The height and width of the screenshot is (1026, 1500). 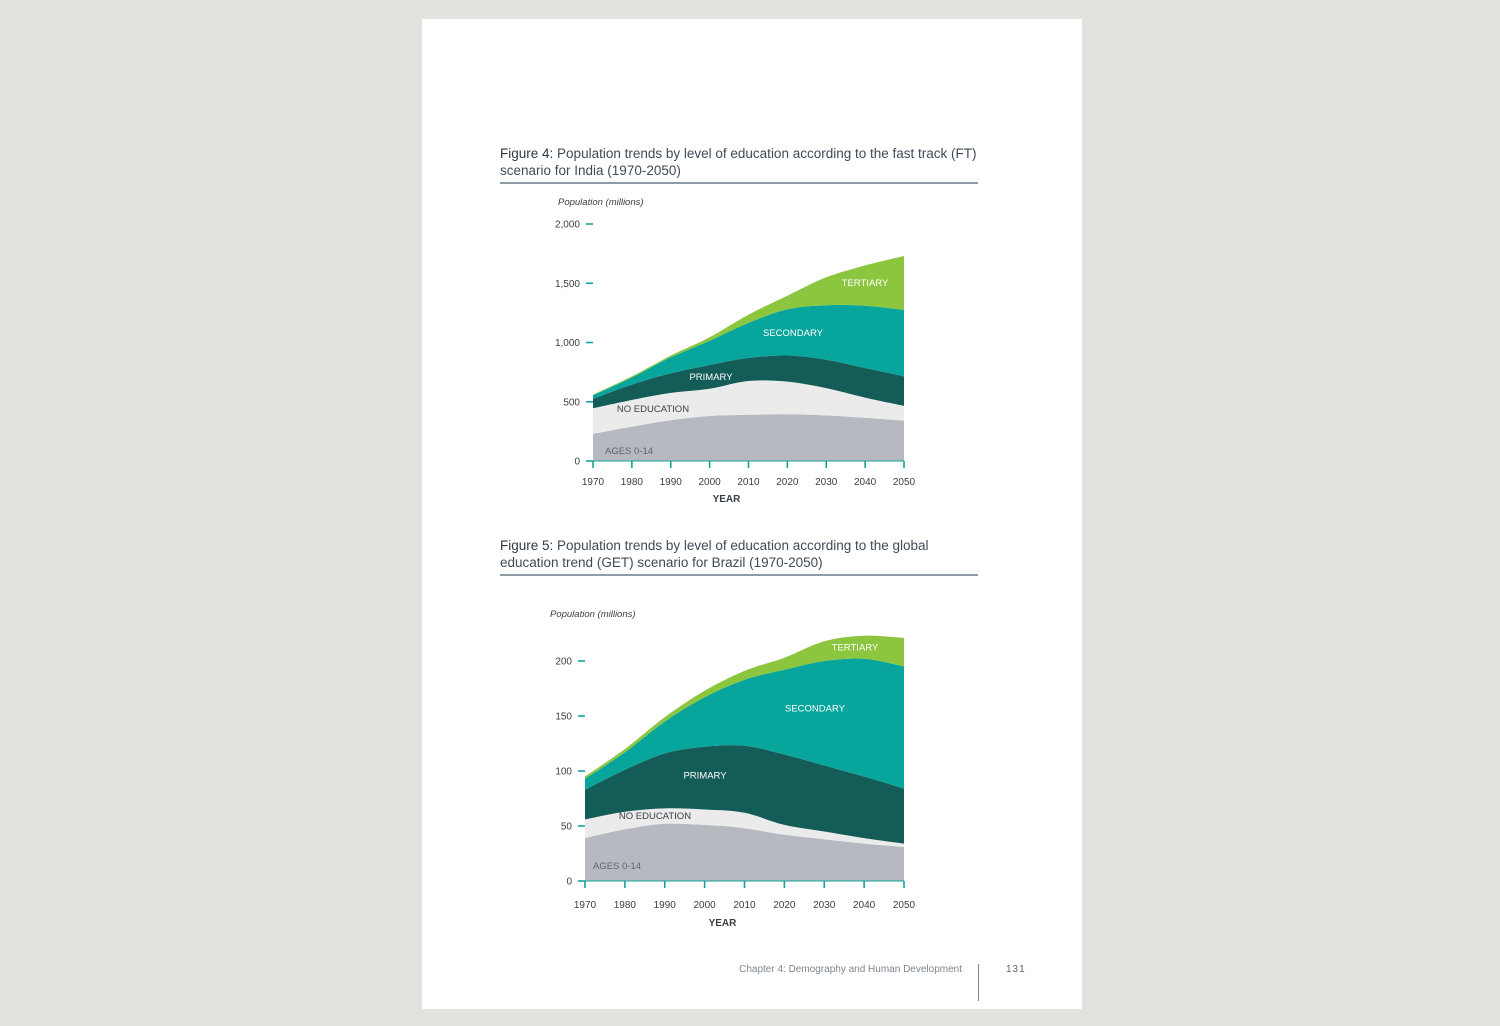 What do you see at coordinates (527, 545) in the screenshot?
I see `figure-5-label: Figure 5:` at bounding box center [527, 545].